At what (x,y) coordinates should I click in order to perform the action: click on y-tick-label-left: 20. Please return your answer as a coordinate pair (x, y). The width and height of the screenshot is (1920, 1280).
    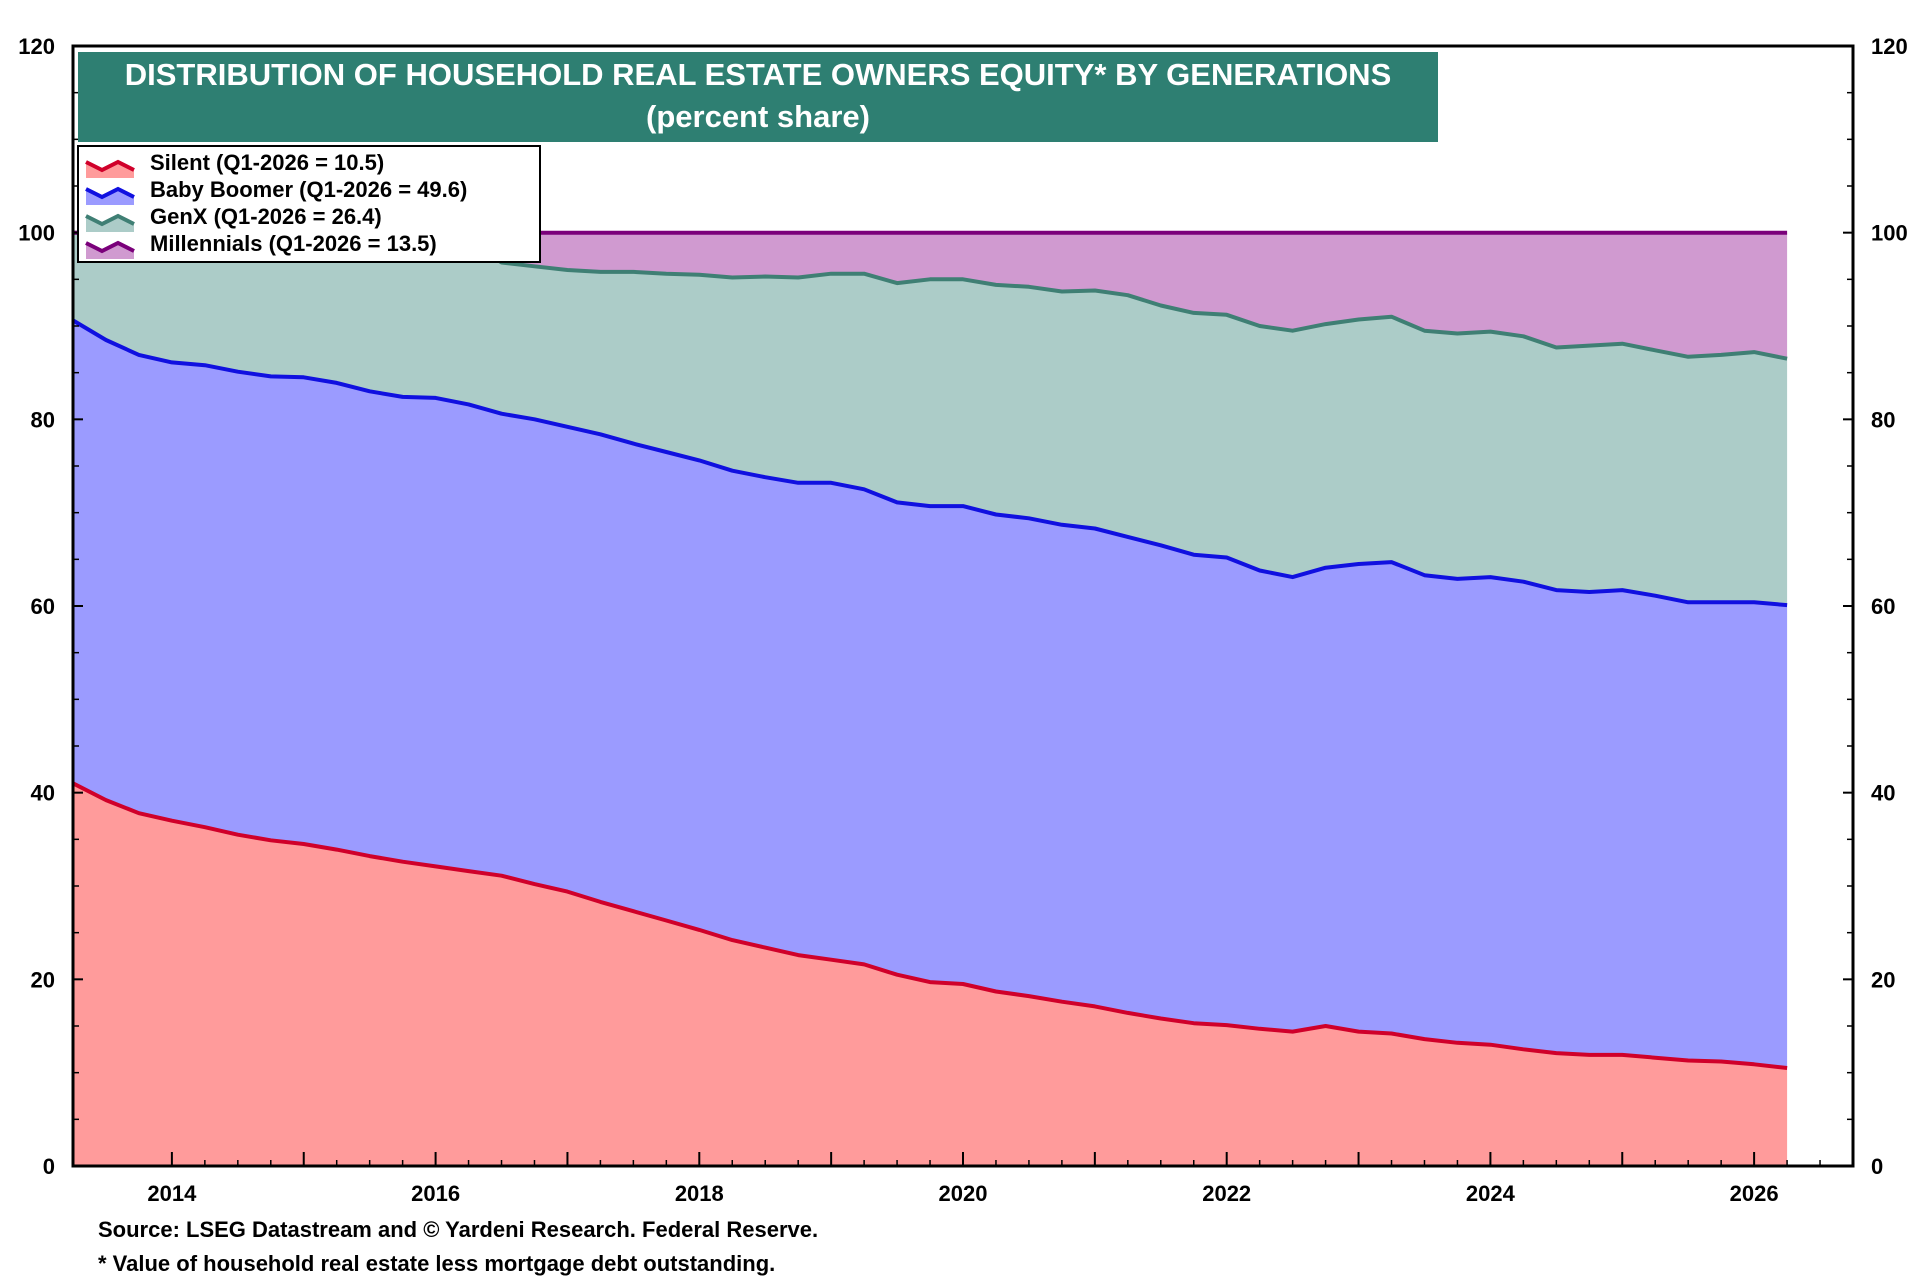
    Looking at the image, I should click on (43, 979).